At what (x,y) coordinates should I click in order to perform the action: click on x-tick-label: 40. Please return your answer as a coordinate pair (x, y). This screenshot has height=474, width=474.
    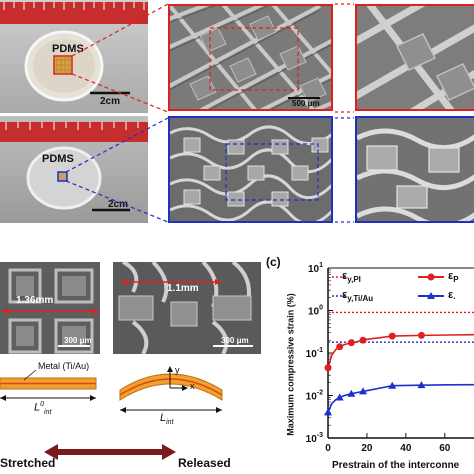
    Looking at the image, I should click on (406, 448).